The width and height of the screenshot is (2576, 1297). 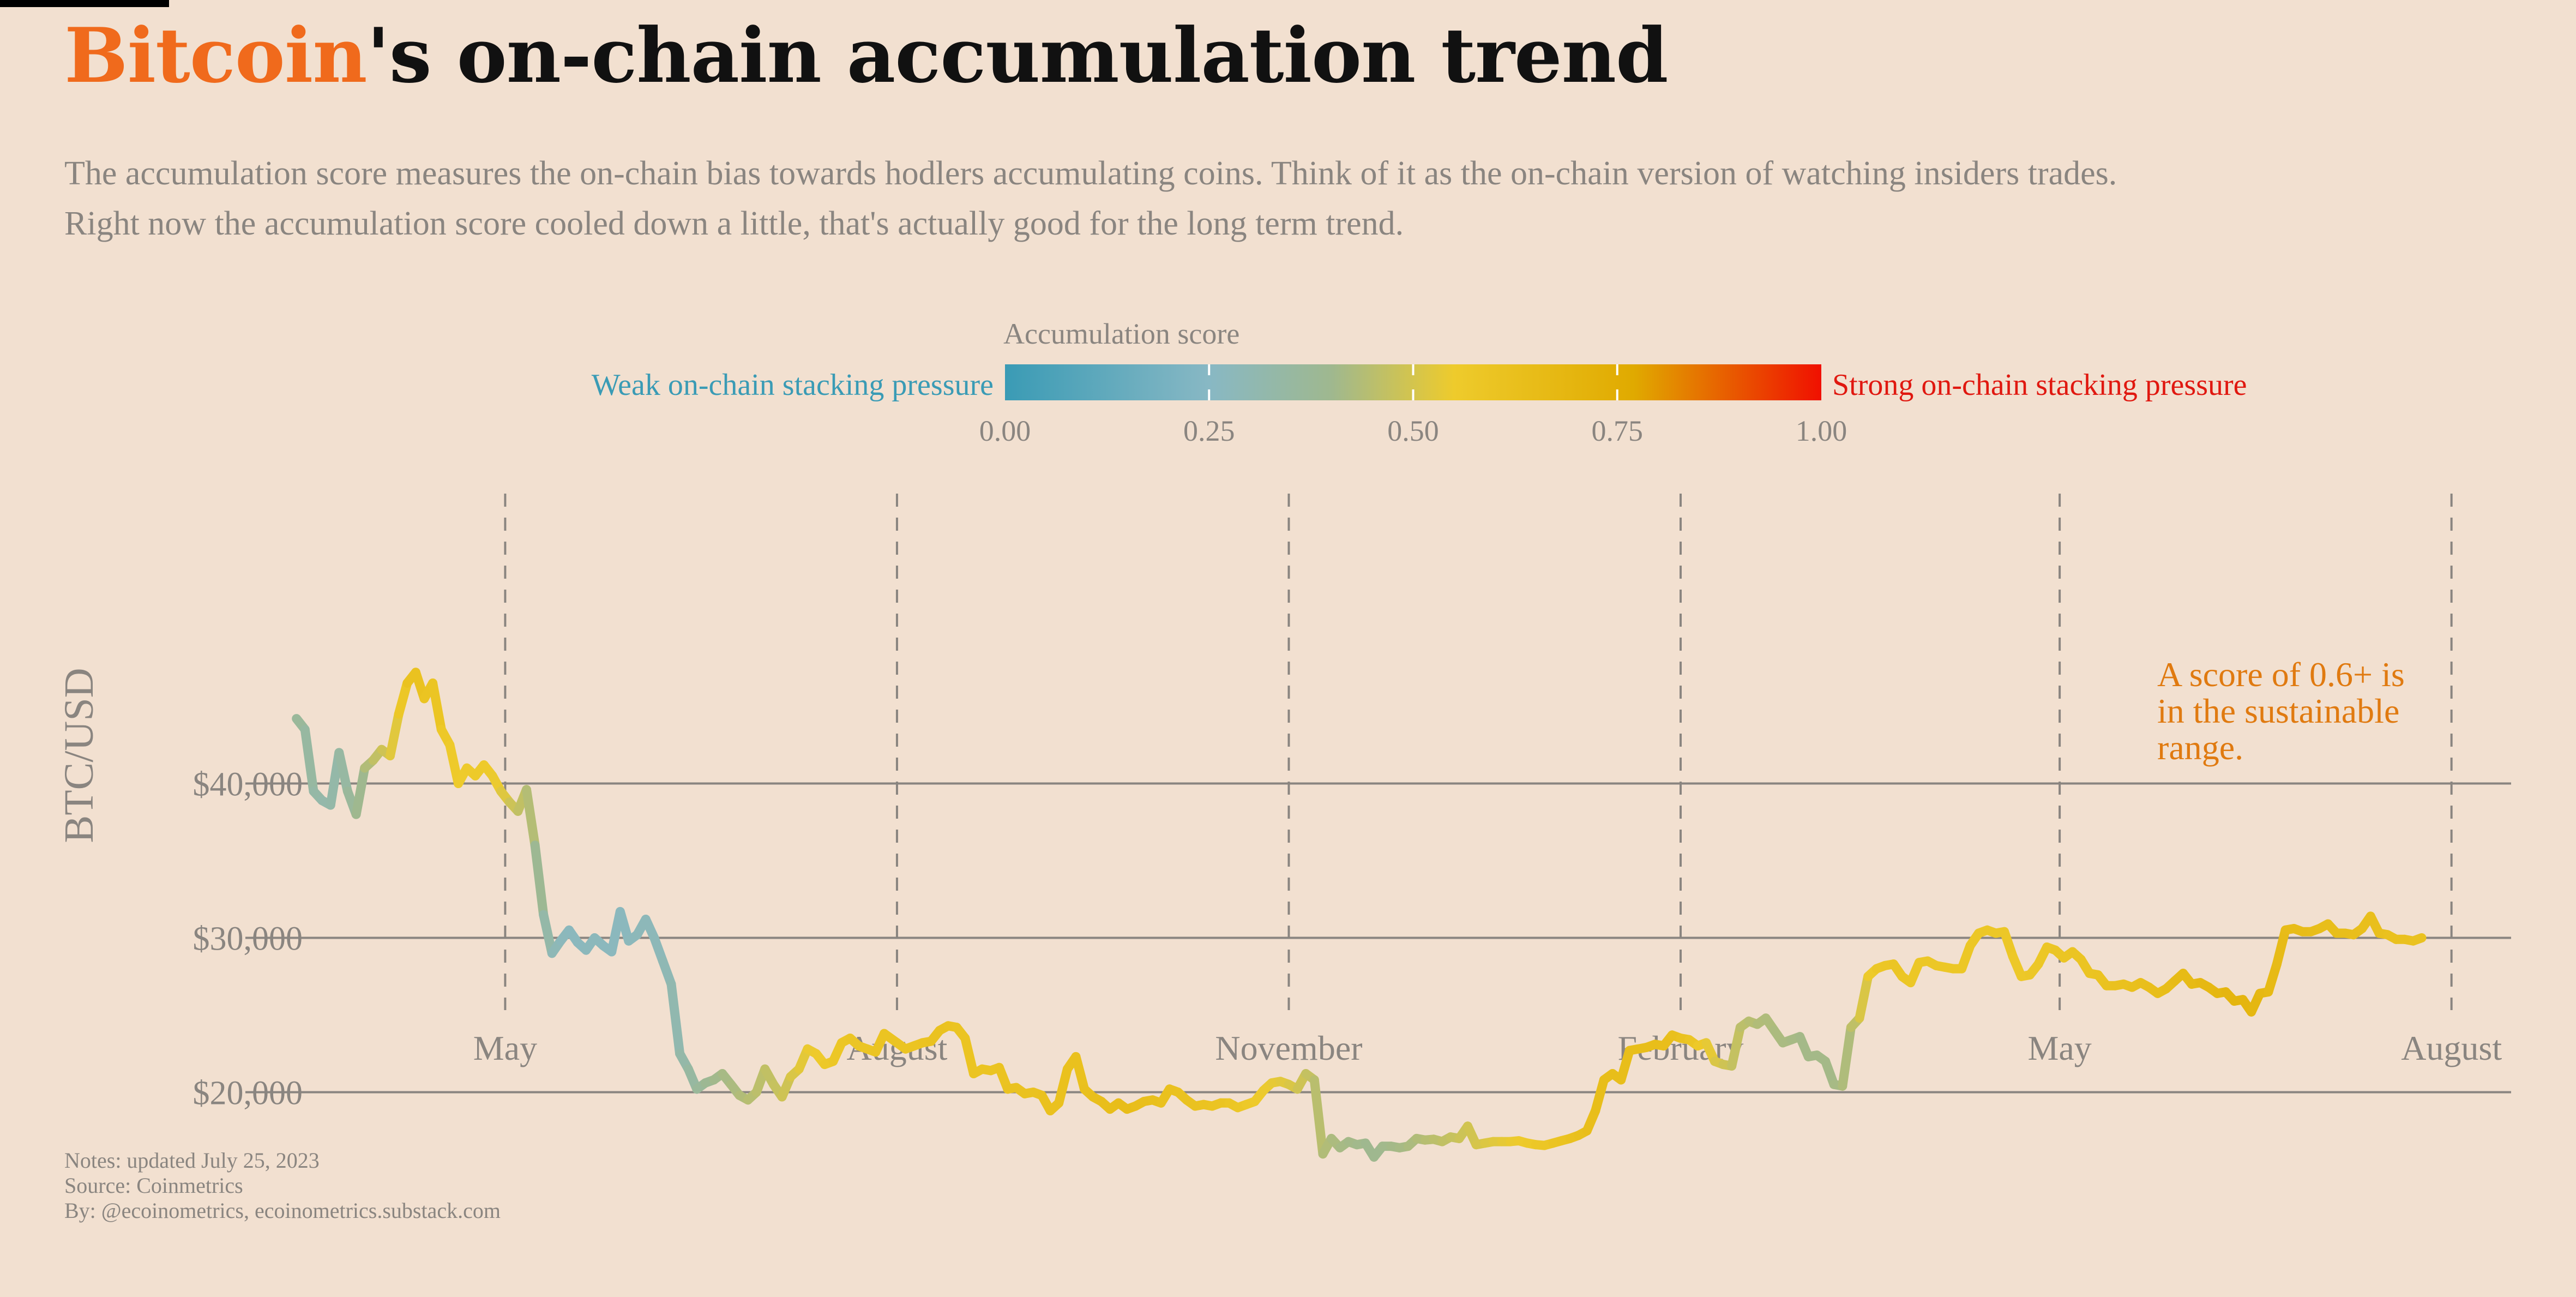 What do you see at coordinates (1413, 431) in the screenshot?
I see `colorbar-tick-label: 0.50` at bounding box center [1413, 431].